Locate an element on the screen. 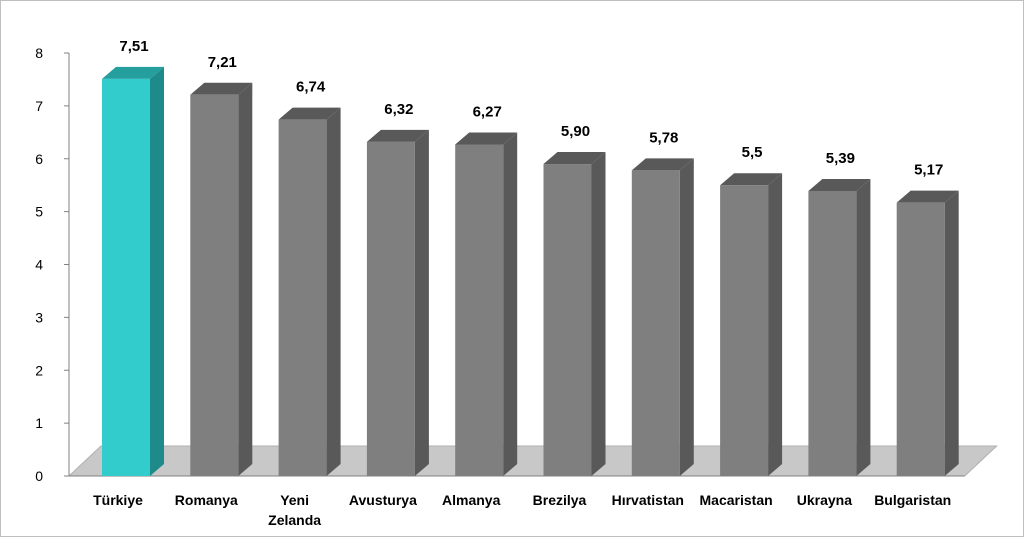  data-label: 5,39 is located at coordinates (840, 158).